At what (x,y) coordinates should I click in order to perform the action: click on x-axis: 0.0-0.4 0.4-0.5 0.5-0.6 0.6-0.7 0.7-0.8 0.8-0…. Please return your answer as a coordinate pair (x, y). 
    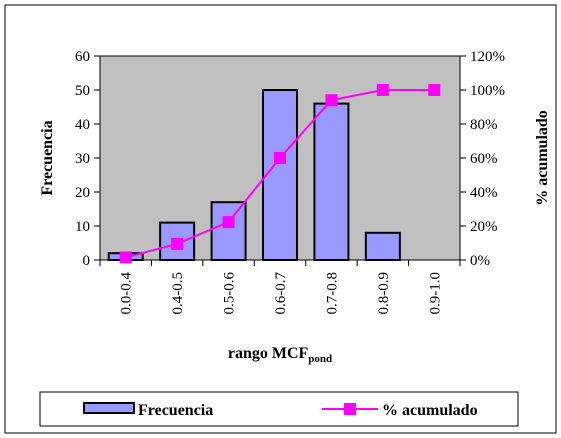
    Looking at the image, I should click on (280, 287).